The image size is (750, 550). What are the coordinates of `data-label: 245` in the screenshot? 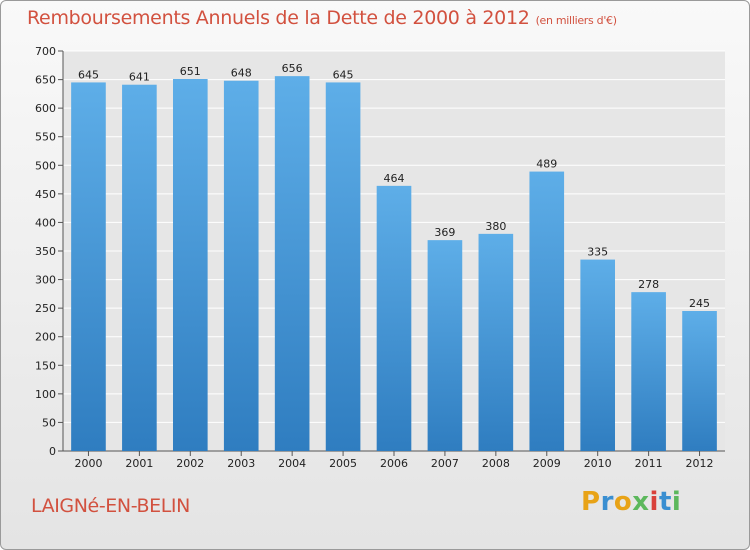 It's located at (699, 303).